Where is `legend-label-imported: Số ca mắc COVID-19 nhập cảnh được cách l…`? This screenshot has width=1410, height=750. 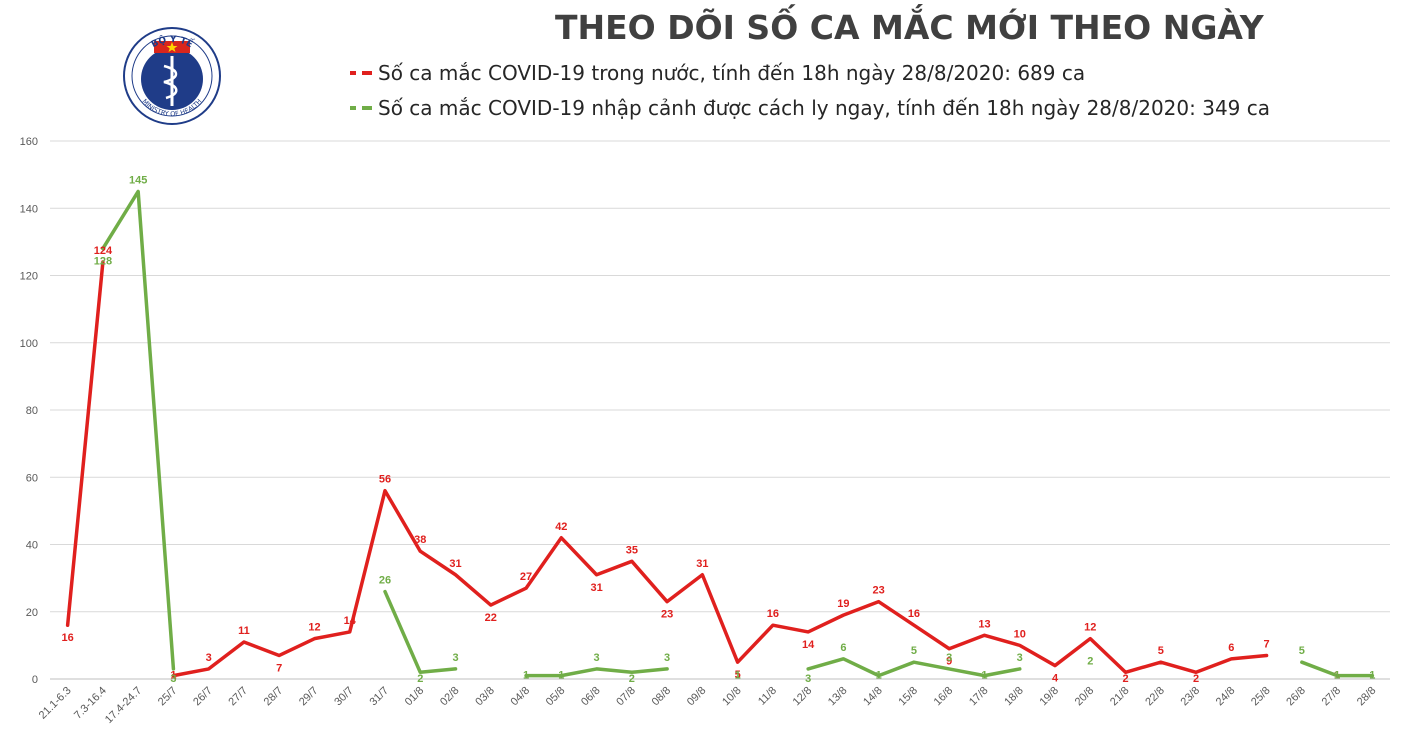 legend-label-imported: Số ca mắc COVID-19 nhập cảnh được cách l… is located at coordinates (824, 108).